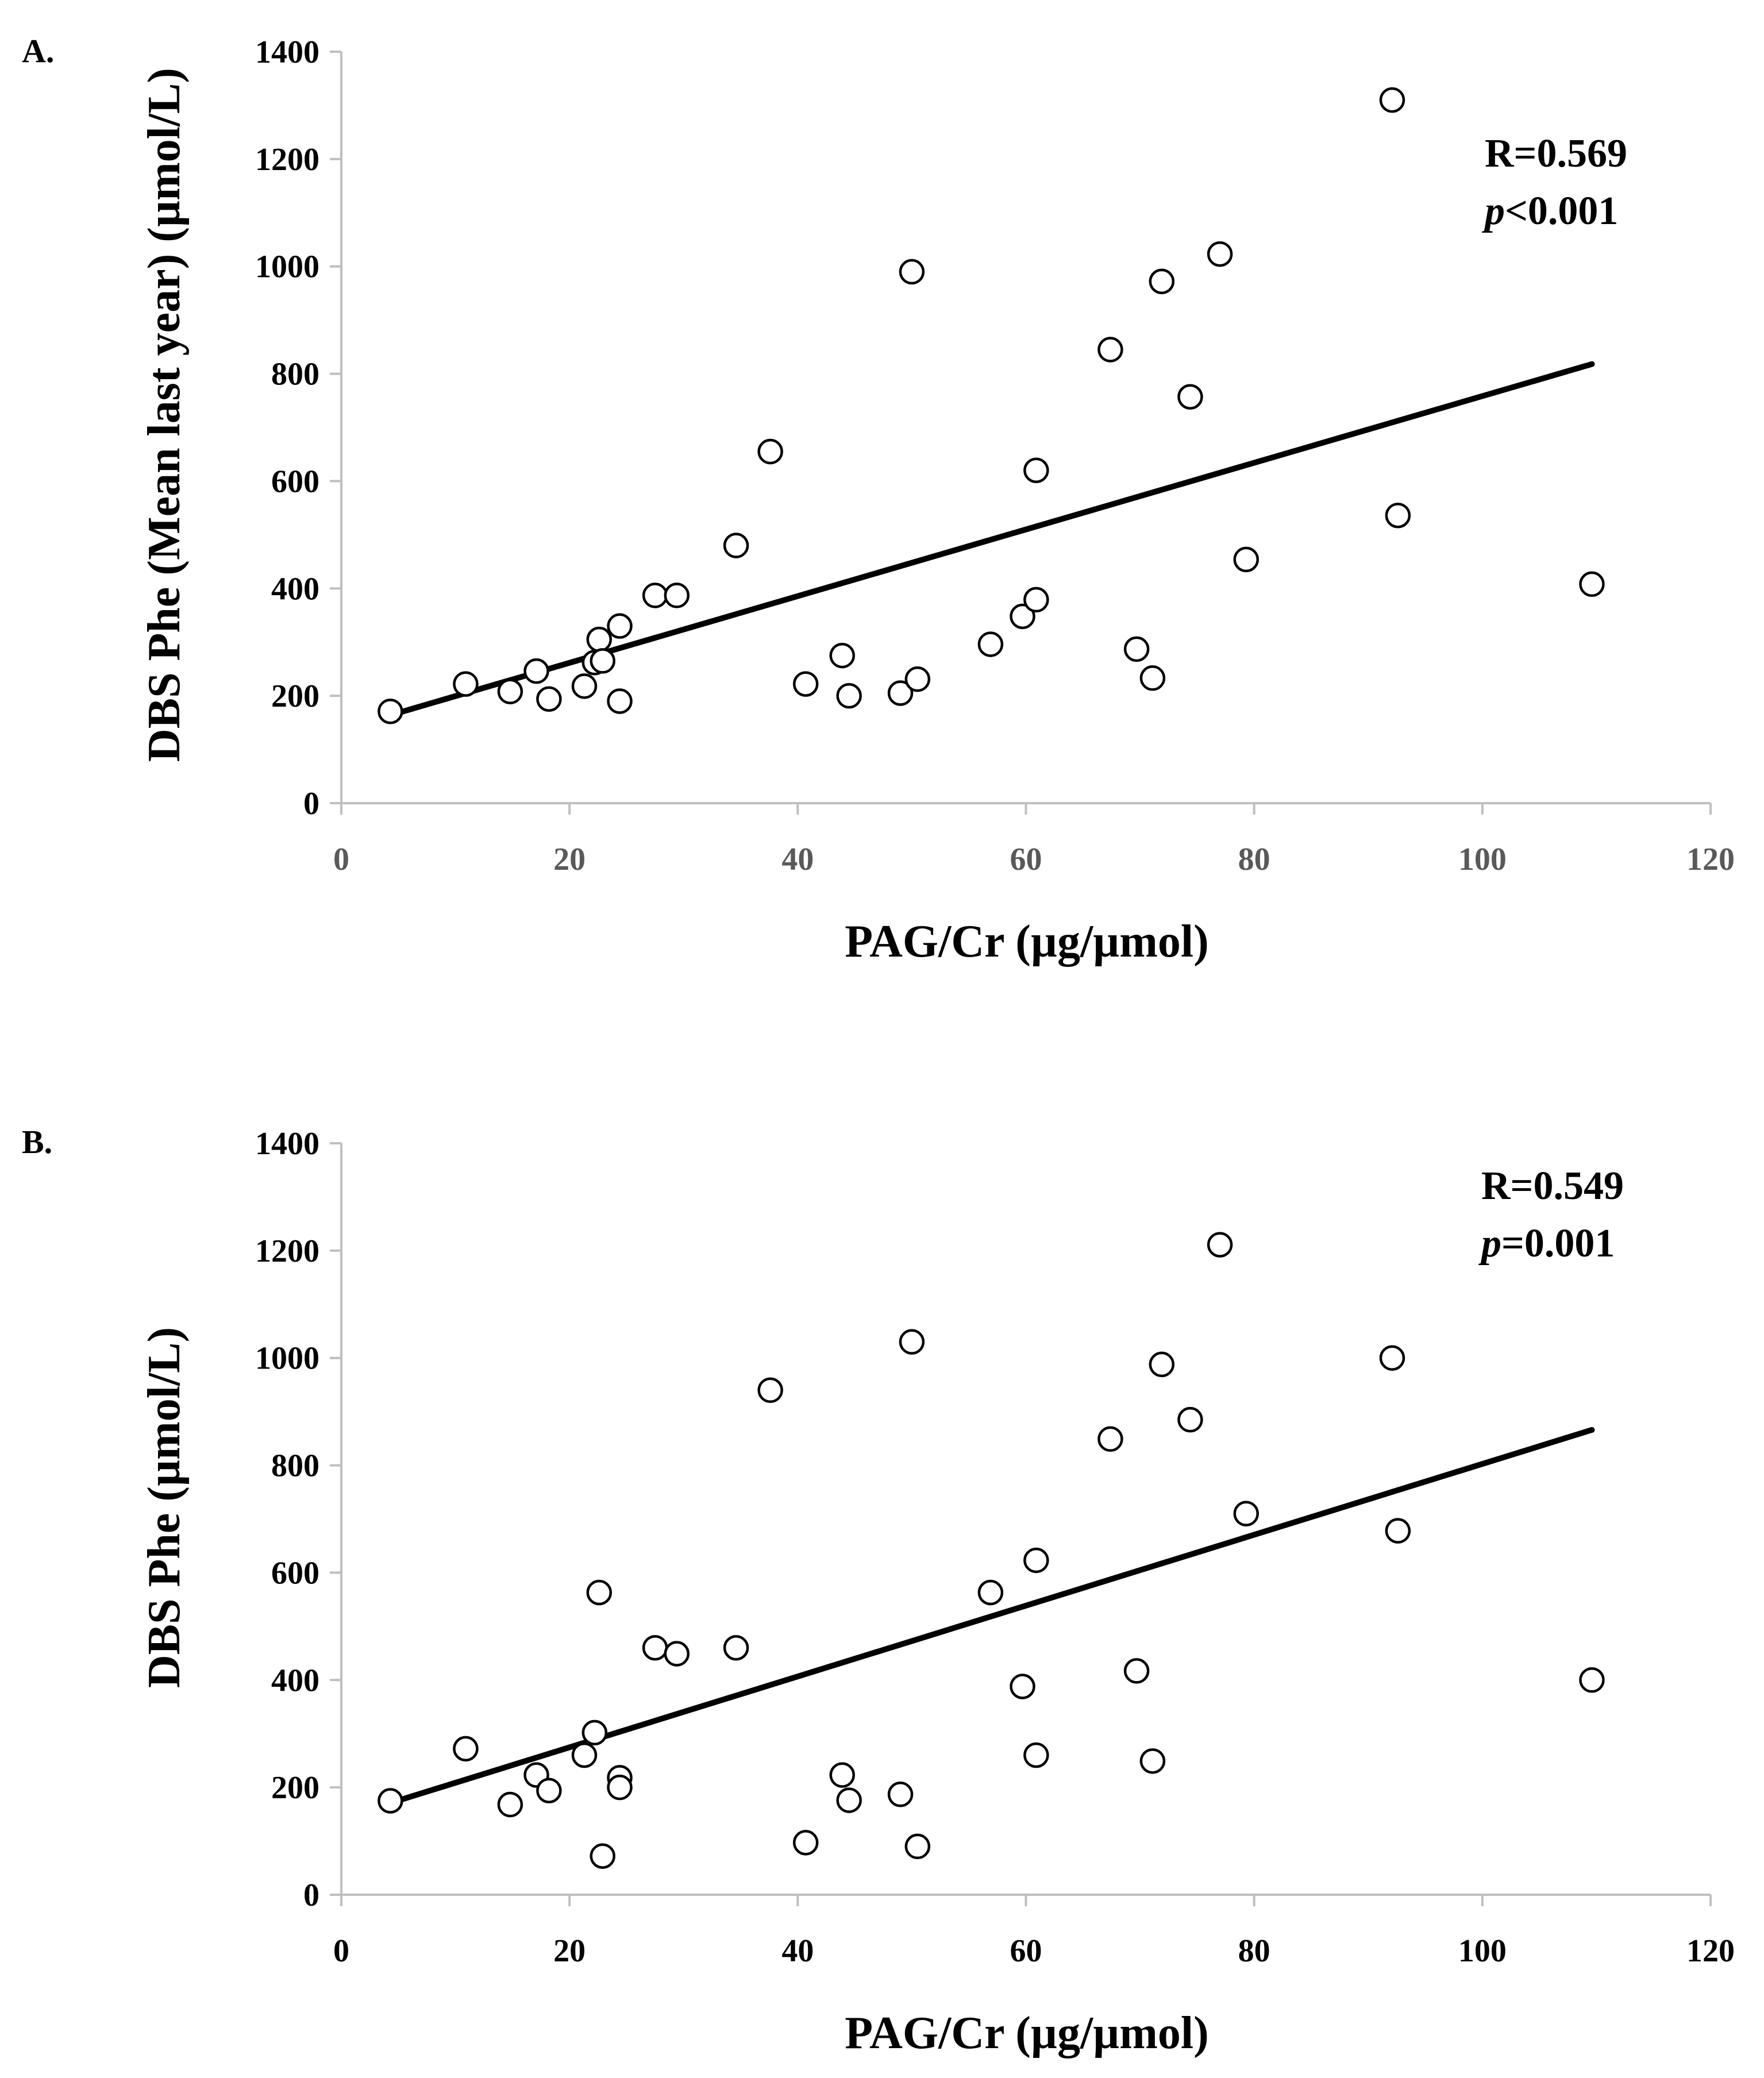 The image size is (1764, 2078). What do you see at coordinates (1558, 1243) in the screenshot?
I see `p-value: =0.001` at bounding box center [1558, 1243].